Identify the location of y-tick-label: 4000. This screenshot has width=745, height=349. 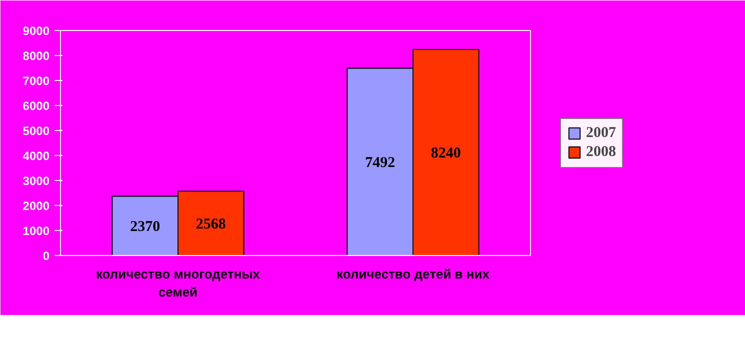
(36, 156).